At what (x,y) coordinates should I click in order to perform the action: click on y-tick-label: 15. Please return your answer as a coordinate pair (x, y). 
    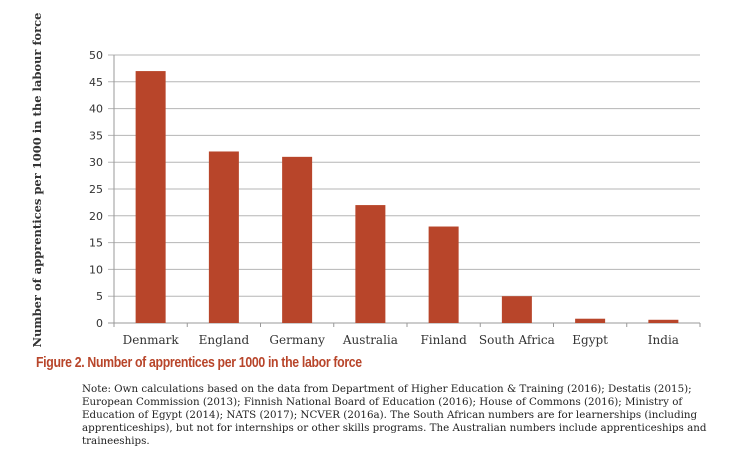
    Looking at the image, I should click on (96, 243).